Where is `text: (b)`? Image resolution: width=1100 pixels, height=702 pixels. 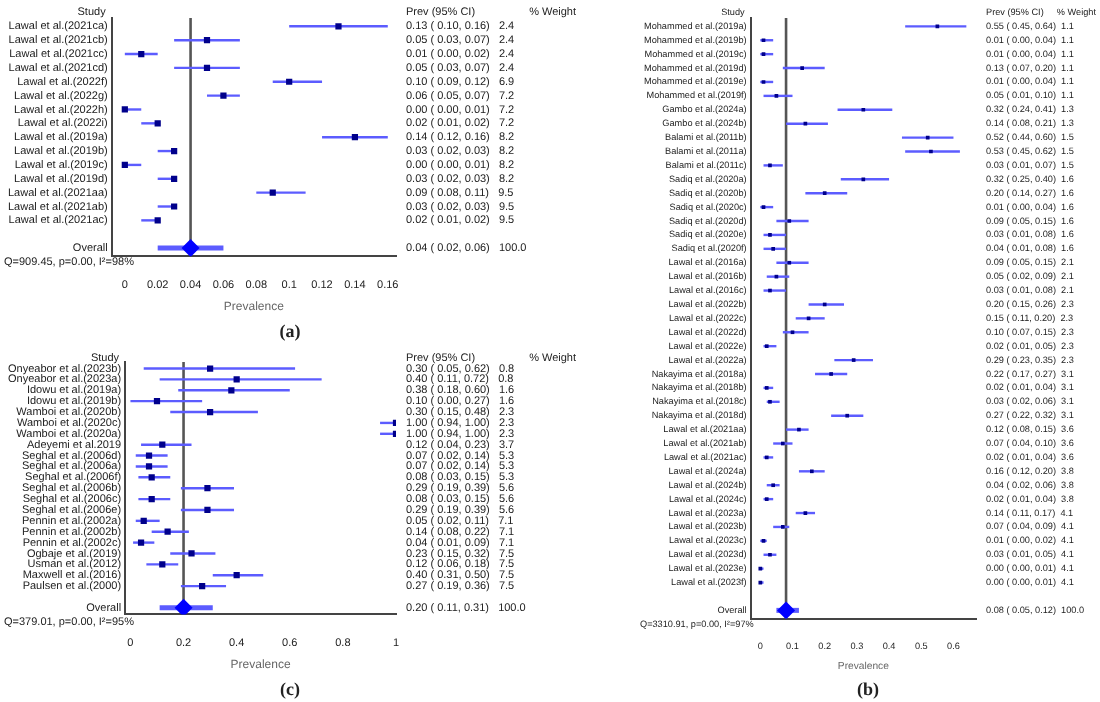 text: (b) is located at coordinates (868, 688).